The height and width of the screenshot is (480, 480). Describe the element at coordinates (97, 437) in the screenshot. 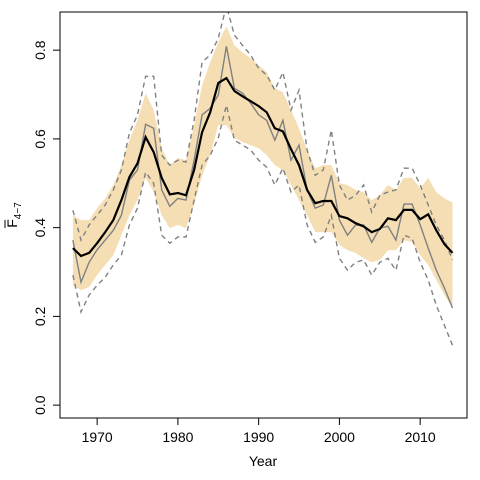

I see `x-tick-label: 1970` at that location.